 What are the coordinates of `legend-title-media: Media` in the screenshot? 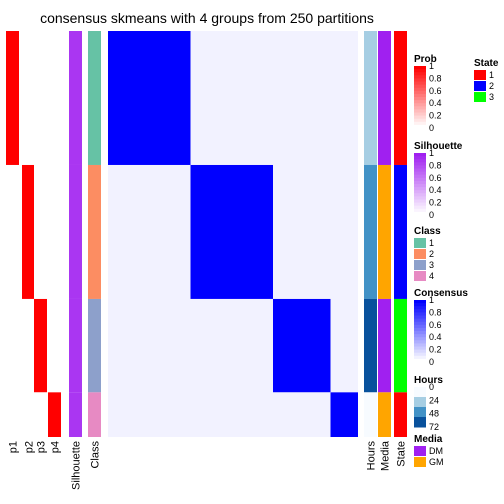 It's located at (428, 439).